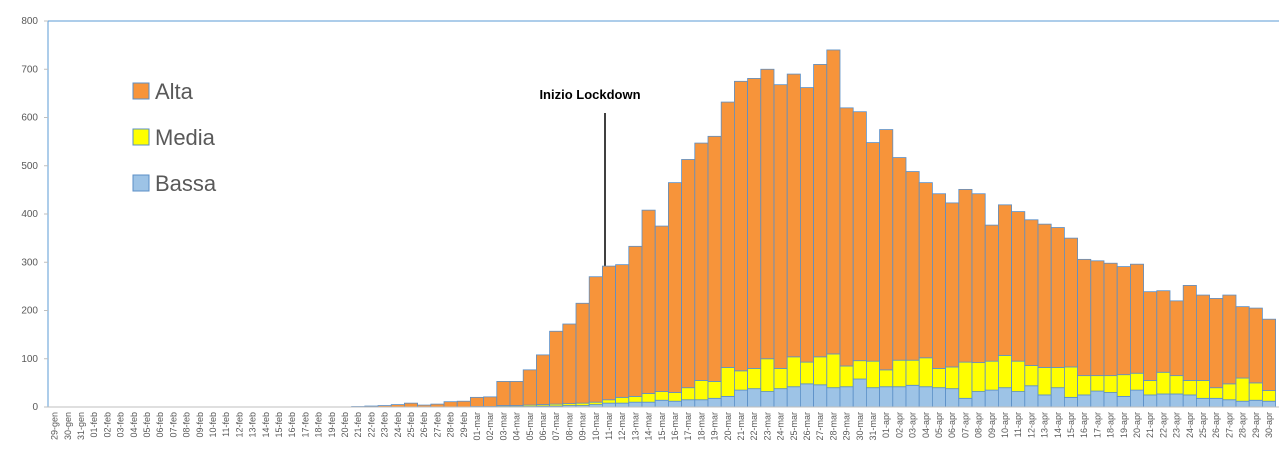 This screenshot has width=1279, height=471. I want to click on x-tick-label: 31-mar, so click(873, 426).